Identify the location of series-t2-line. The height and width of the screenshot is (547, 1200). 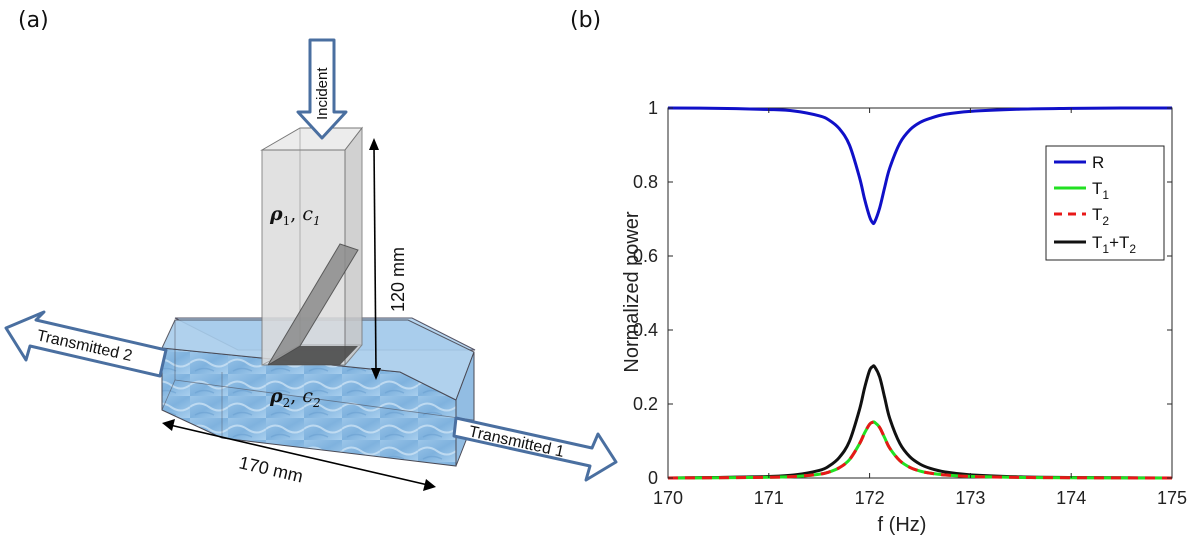
(920, 450).